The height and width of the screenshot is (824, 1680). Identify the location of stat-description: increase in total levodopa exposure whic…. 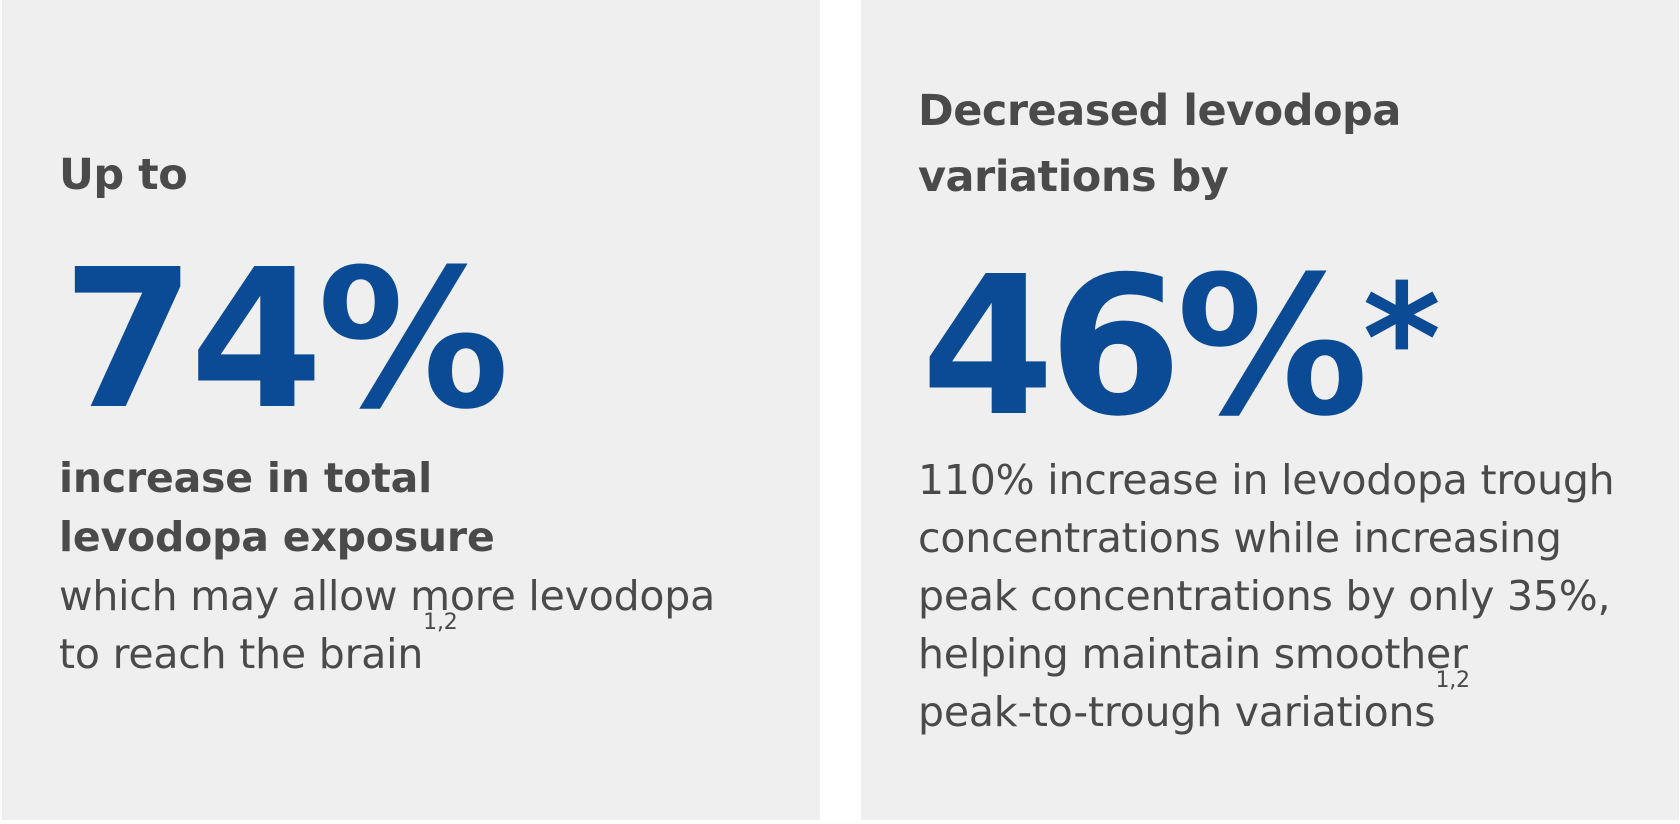
(429, 566).